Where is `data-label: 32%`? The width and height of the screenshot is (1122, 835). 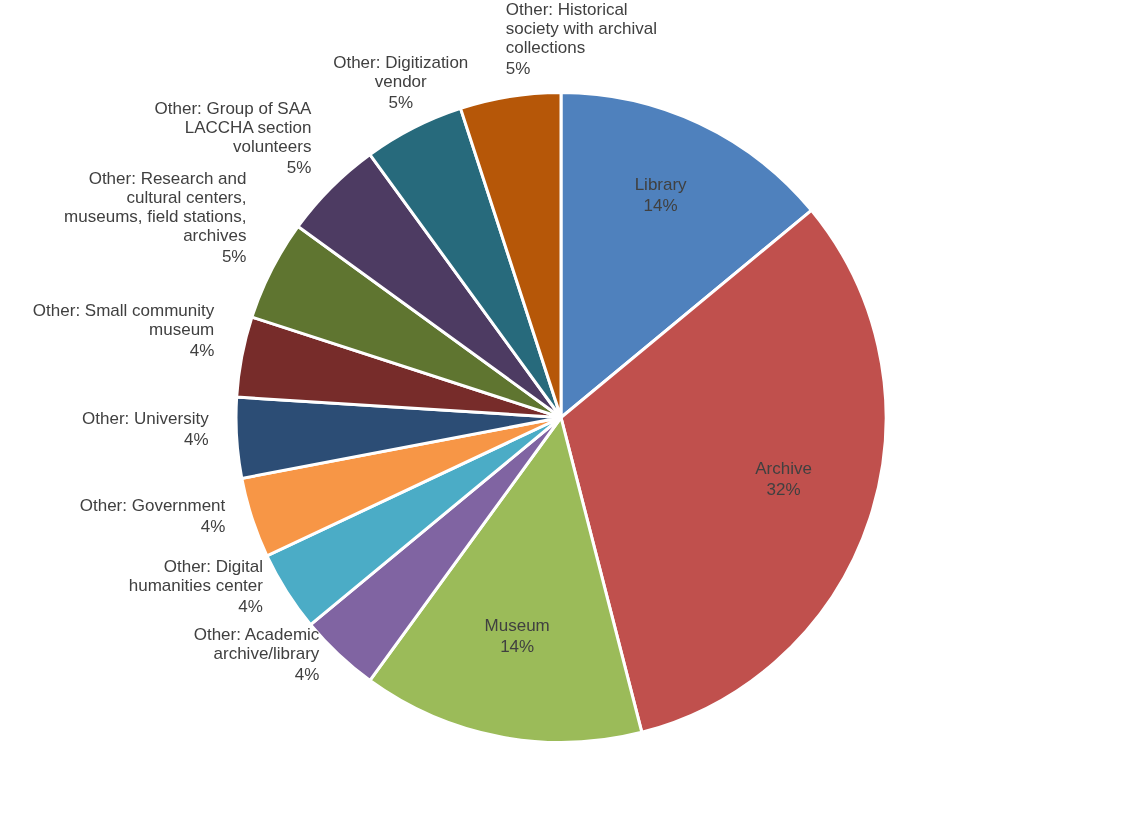
data-label: 32% is located at coordinates (783, 489).